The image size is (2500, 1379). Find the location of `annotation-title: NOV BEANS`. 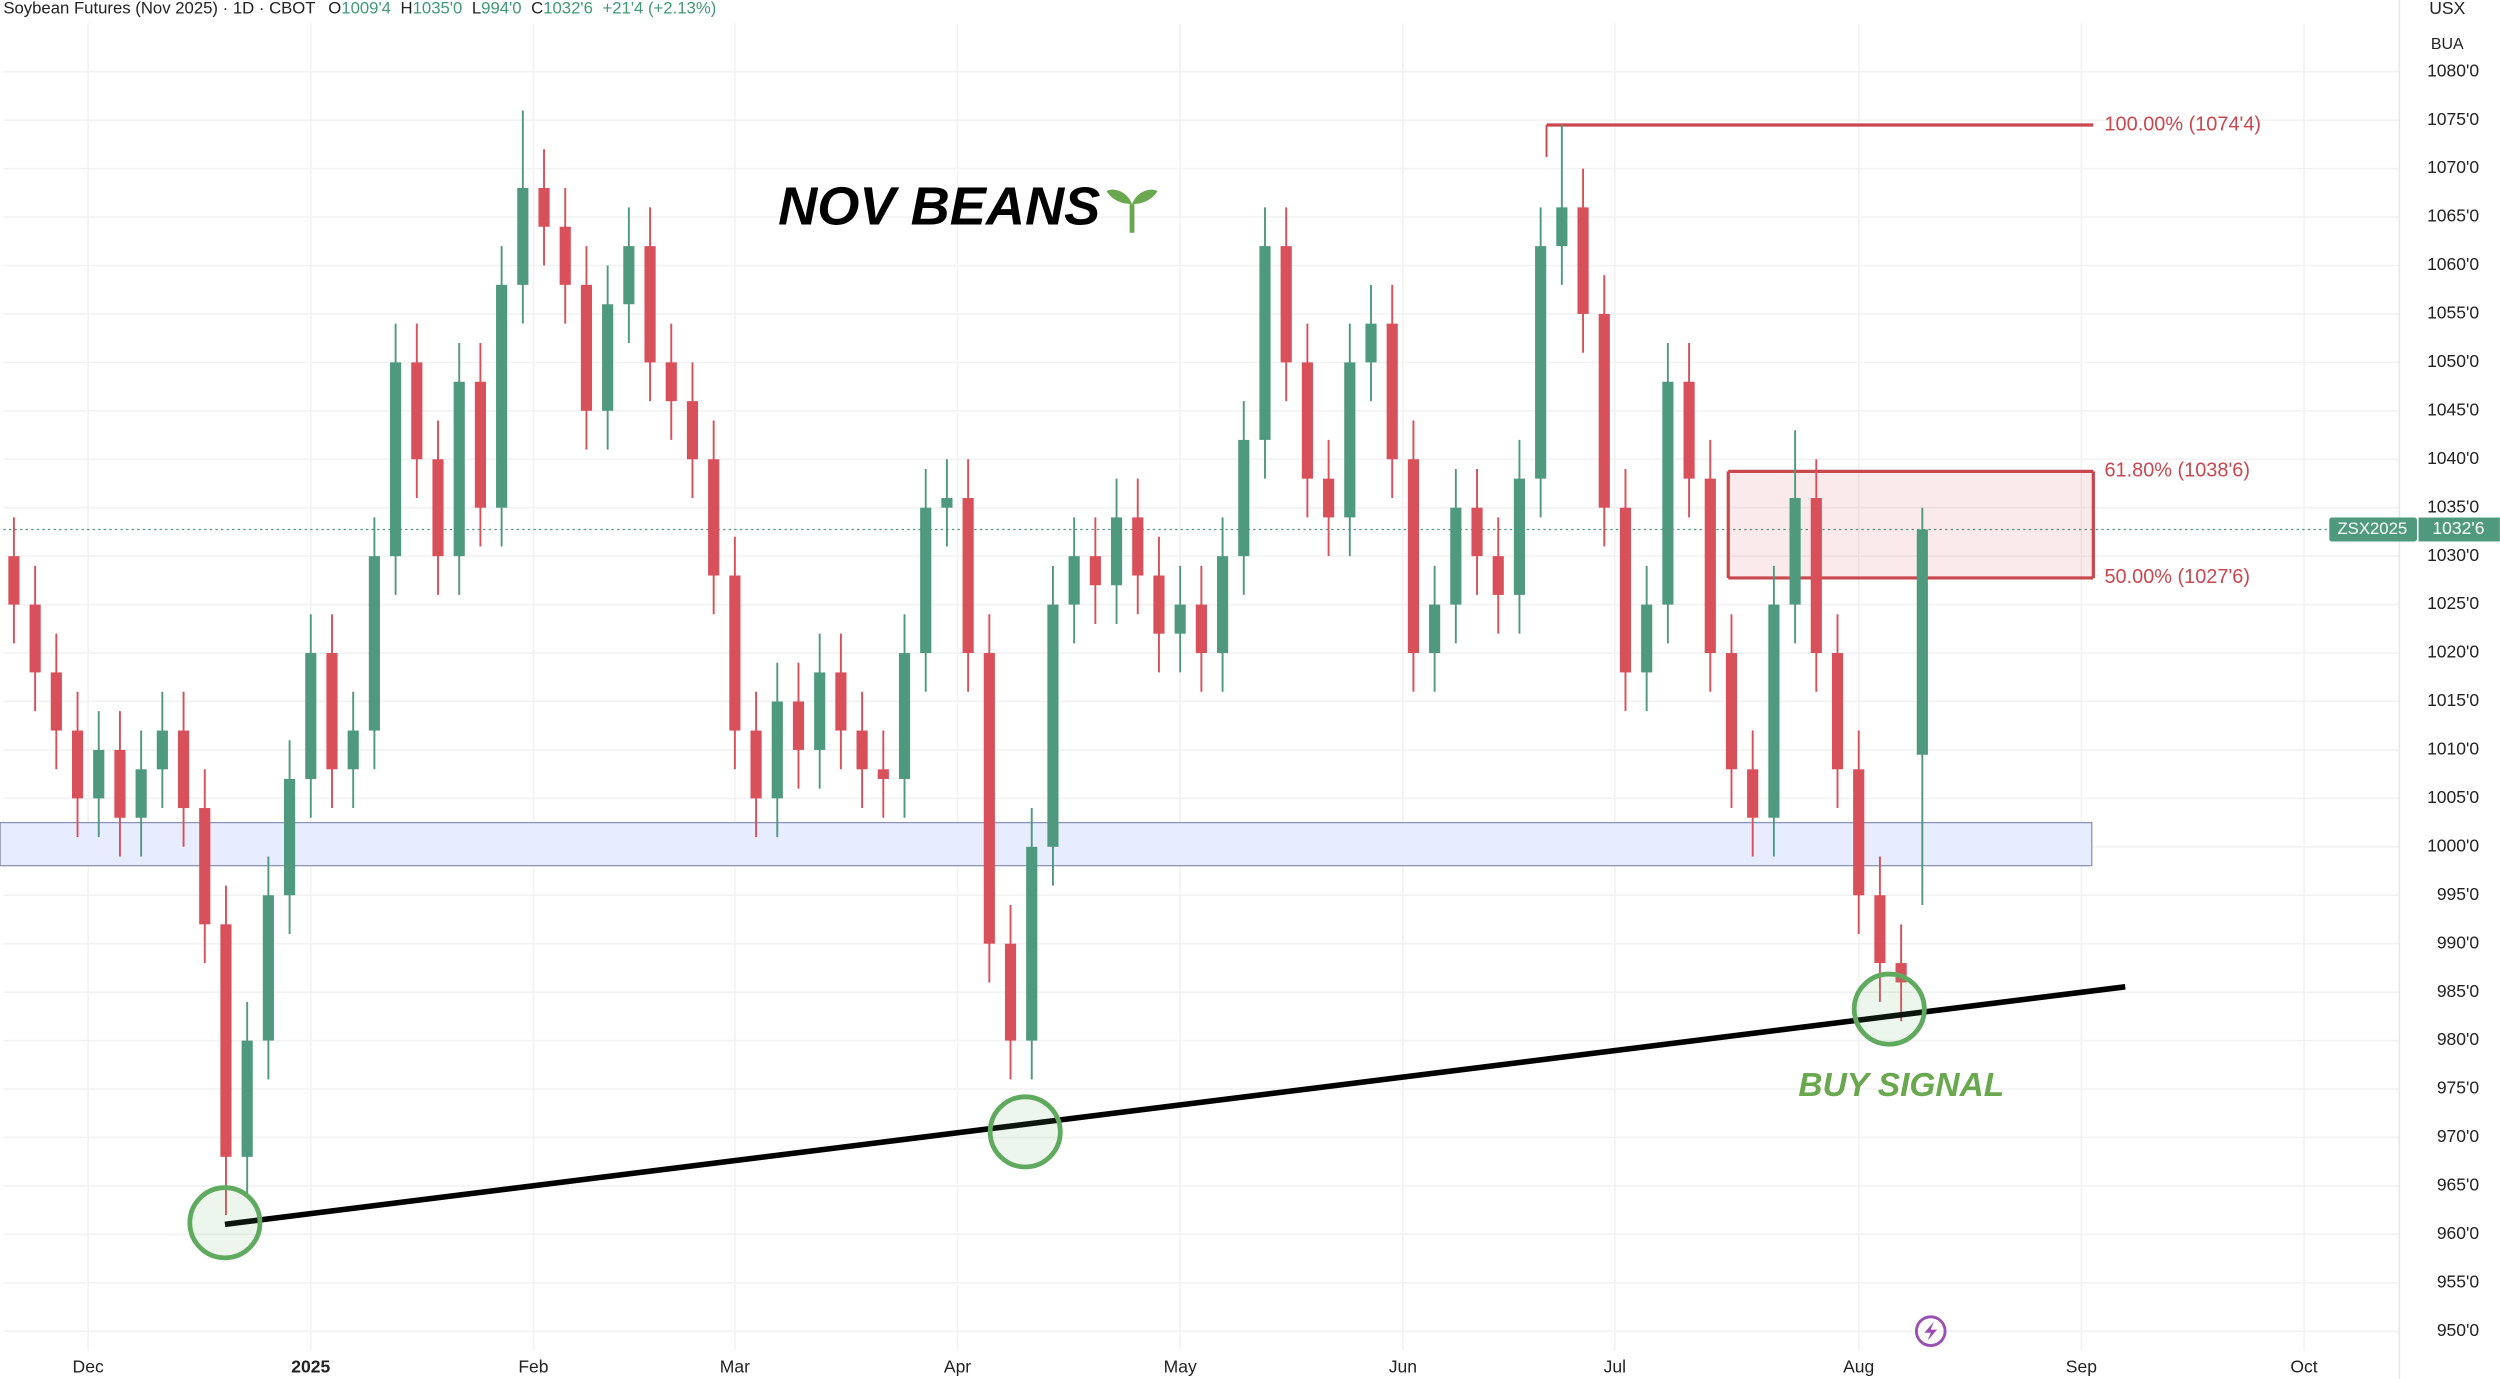

annotation-title: NOV BEANS is located at coordinates (939, 207).